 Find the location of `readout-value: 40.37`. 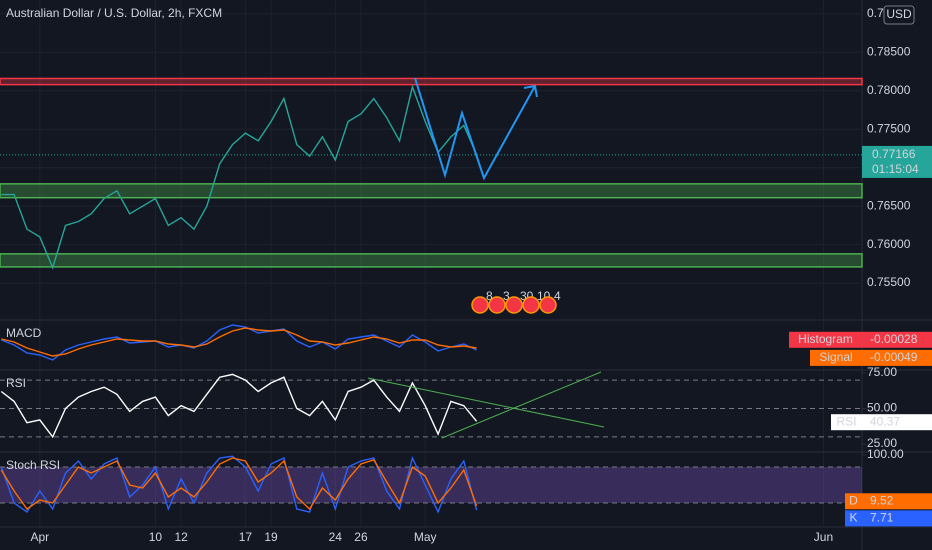

readout-value: 40.37 is located at coordinates (885, 421).